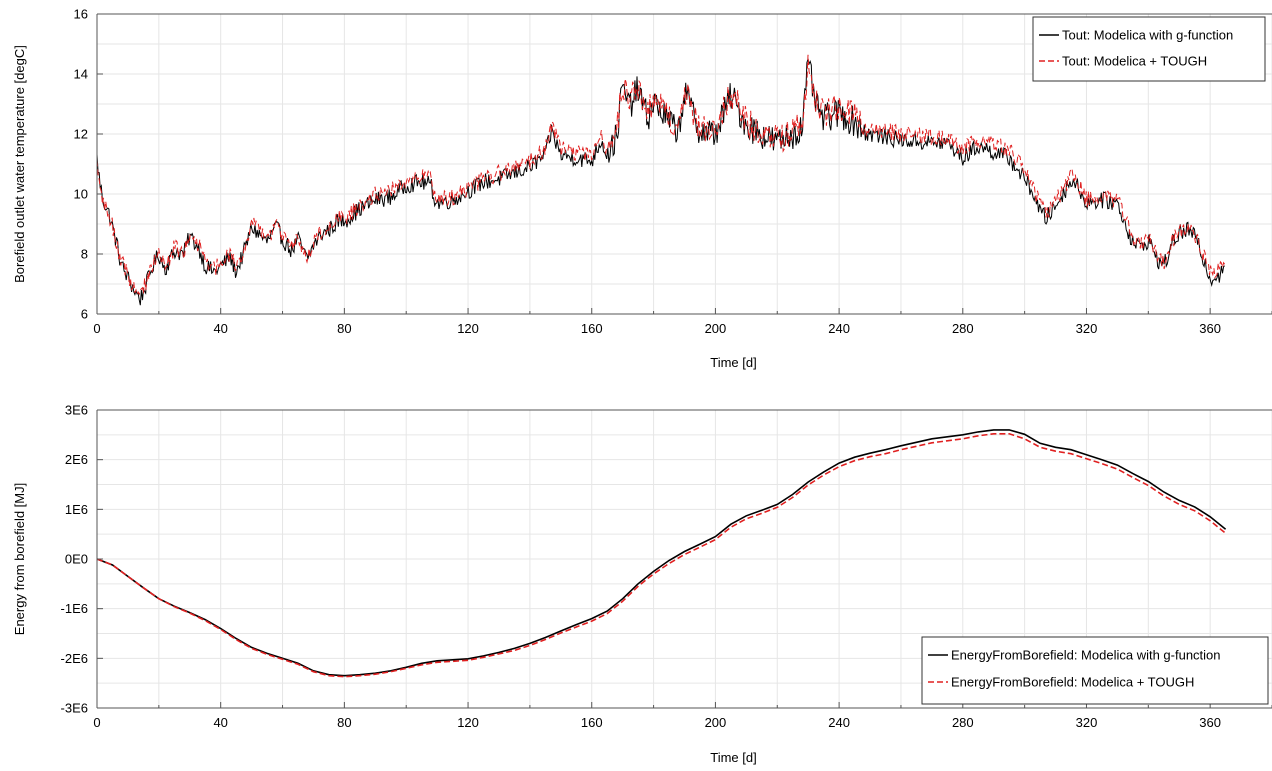 The width and height of the screenshot is (1272, 771). I want to click on y-tick-label: -2E6, so click(74, 658).